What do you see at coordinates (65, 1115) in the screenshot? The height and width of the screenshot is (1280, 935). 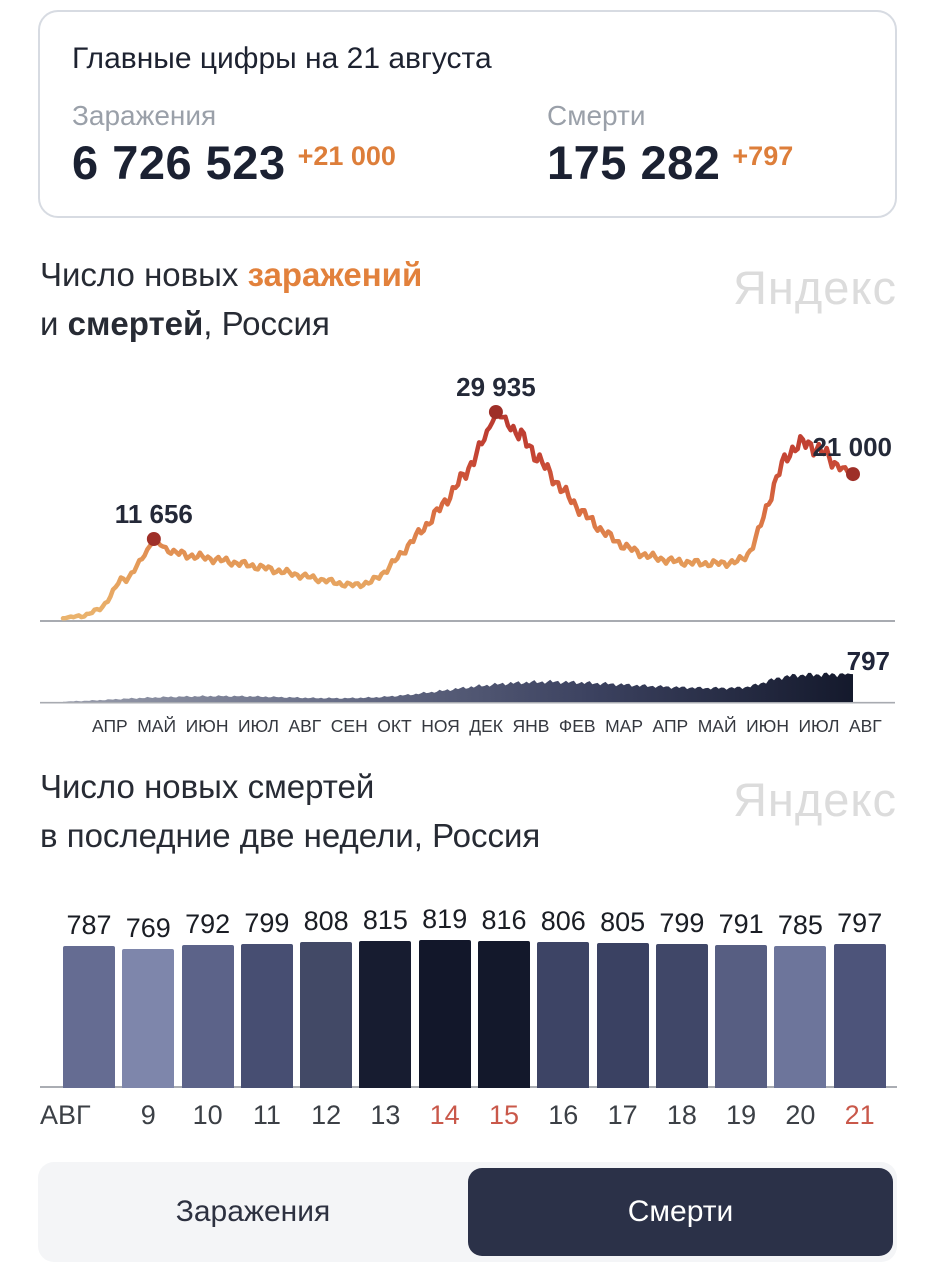 I see `bar-x-label: АВГ` at bounding box center [65, 1115].